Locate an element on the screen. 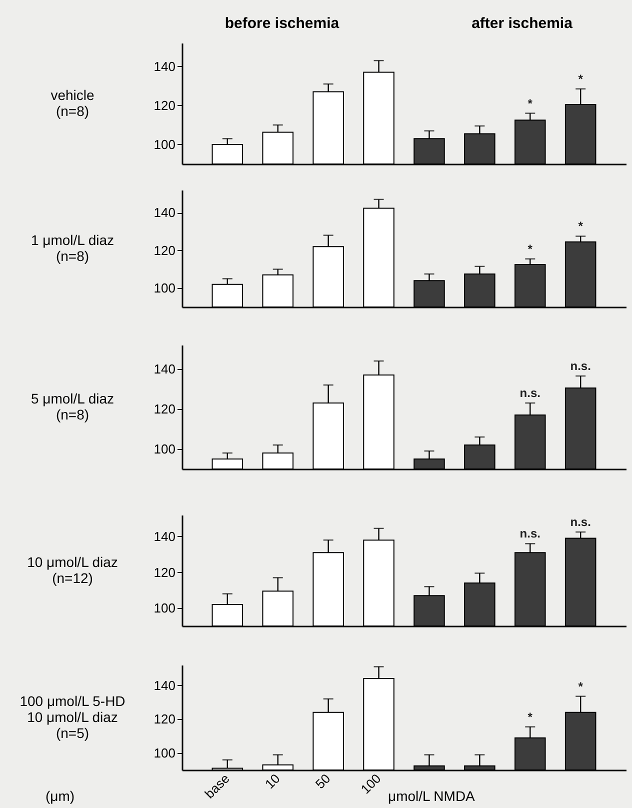  x-tick-label: 10 is located at coordinates (272, 781).